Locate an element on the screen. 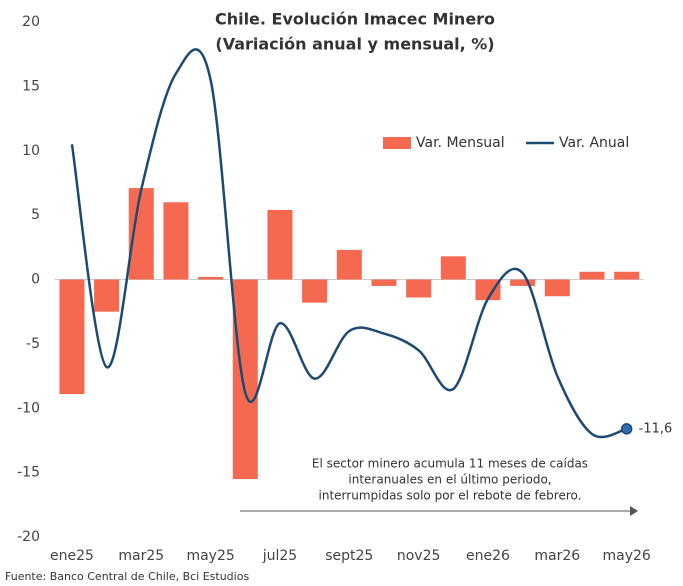  x-tick-label: ene25 is located at coordinates (72, 556).